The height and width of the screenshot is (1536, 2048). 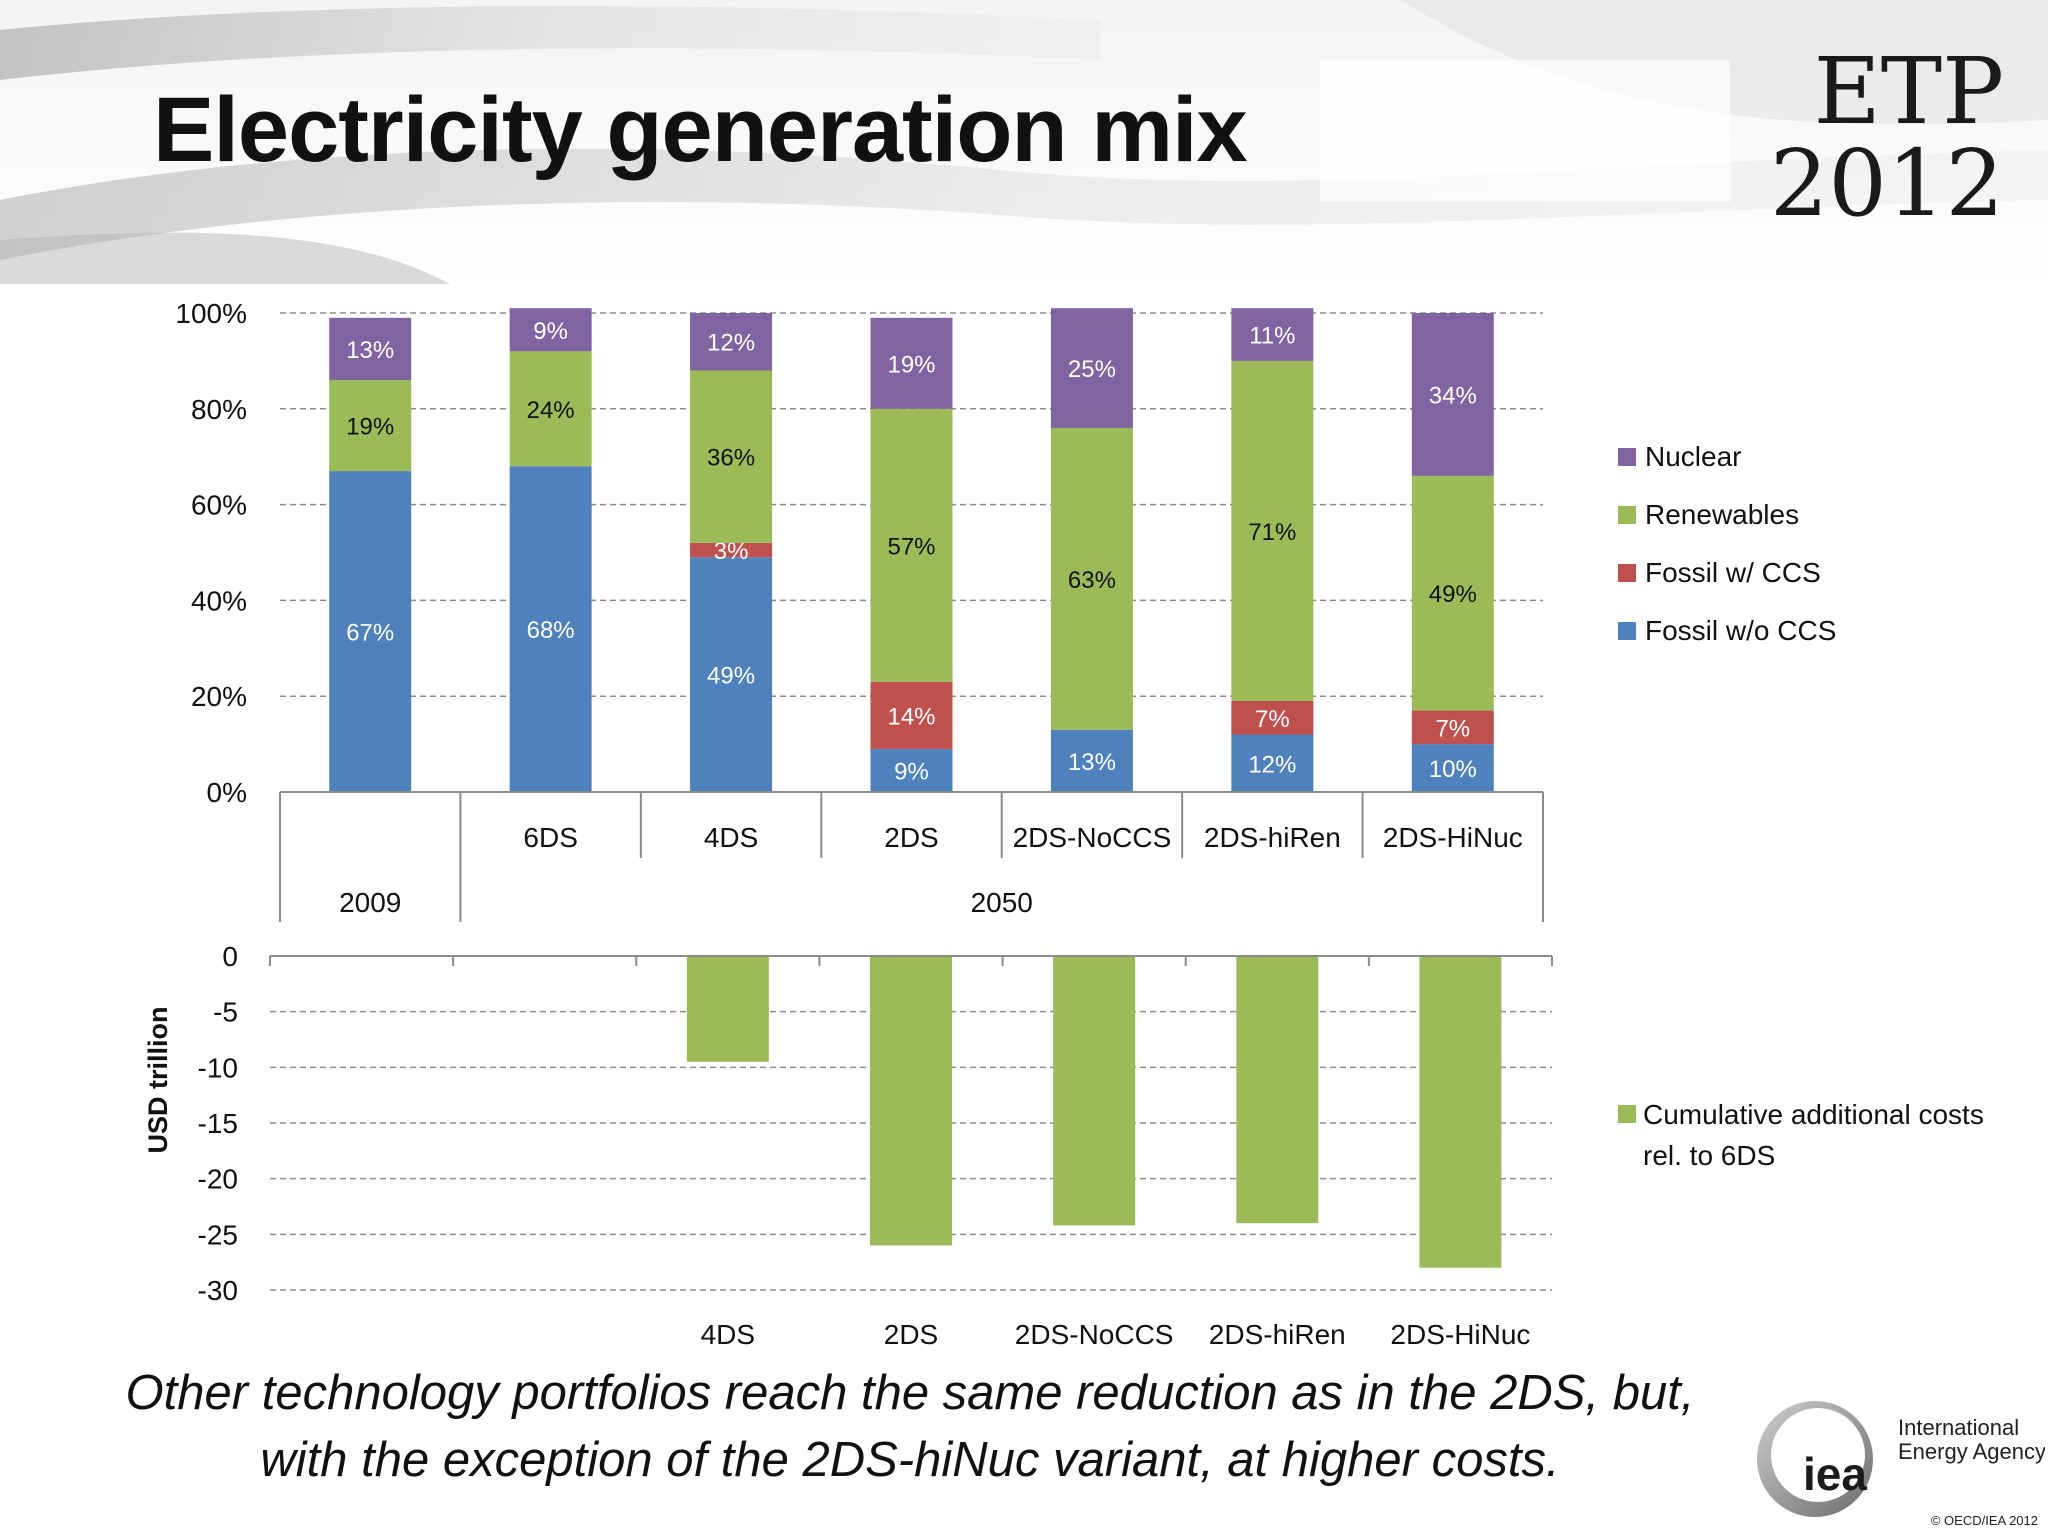 What do you see at coordinates (911, 837) in the screenshot?
I see `top-x-tick-label: 2DS` at bounding box center [911, 837].